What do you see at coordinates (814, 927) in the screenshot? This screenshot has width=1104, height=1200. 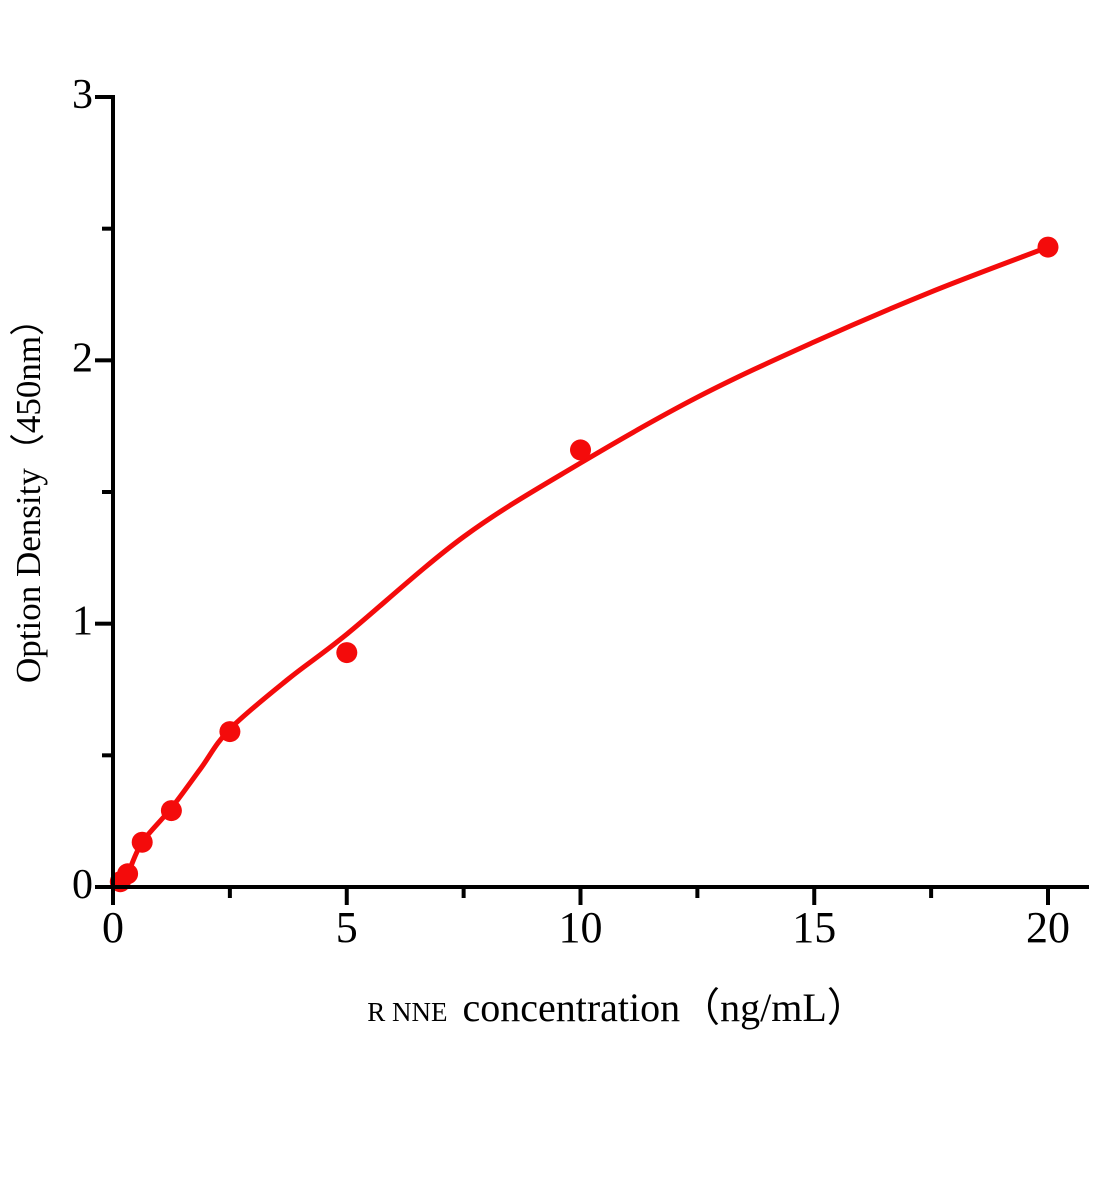 I see `x-tick-label: 15` at bounding box center [814, 927].